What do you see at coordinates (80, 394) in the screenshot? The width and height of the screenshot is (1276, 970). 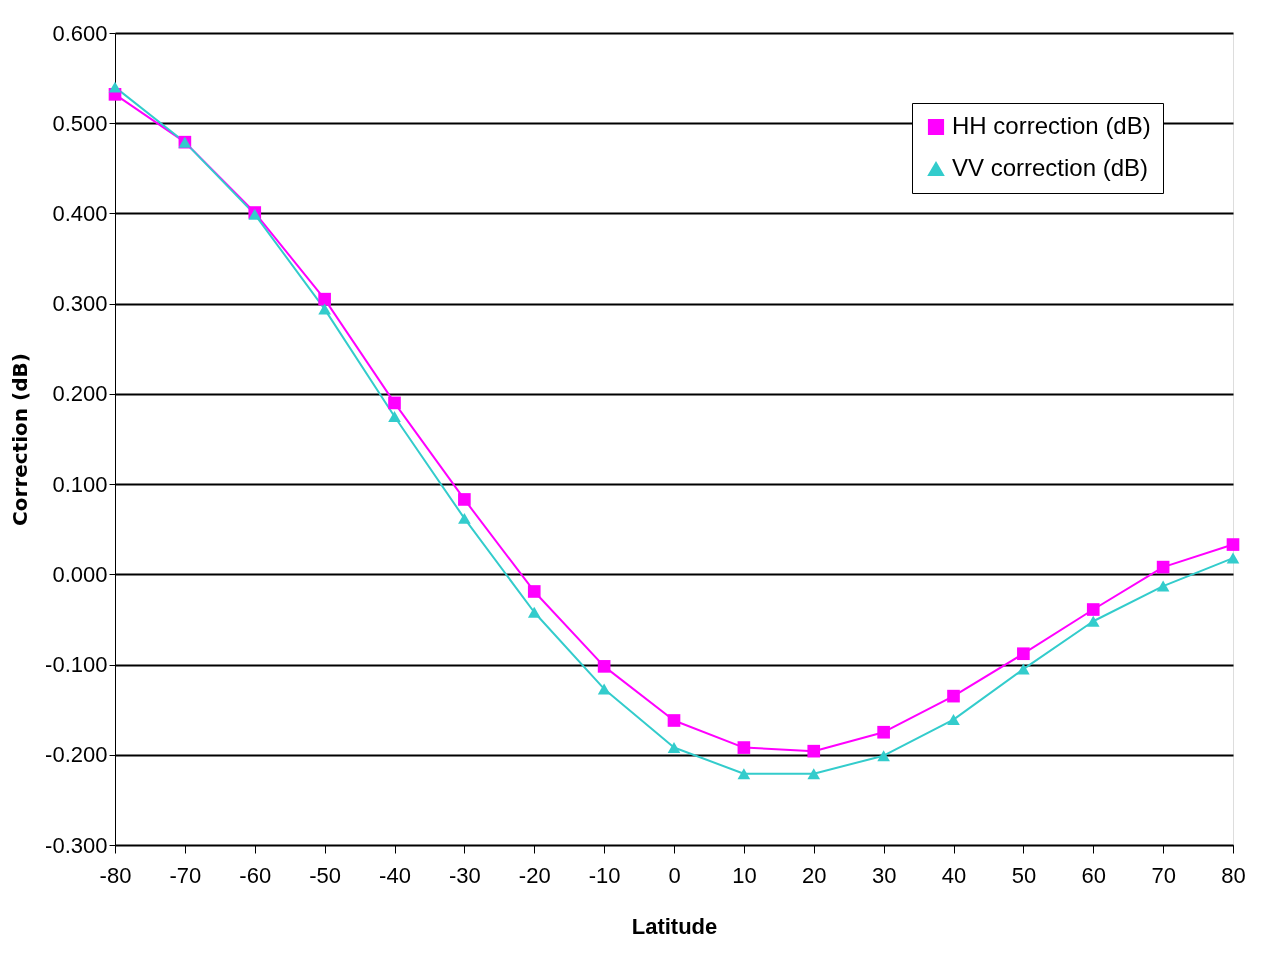 I see `y-tick-label: 0.200` at bounding box center [80, 394].